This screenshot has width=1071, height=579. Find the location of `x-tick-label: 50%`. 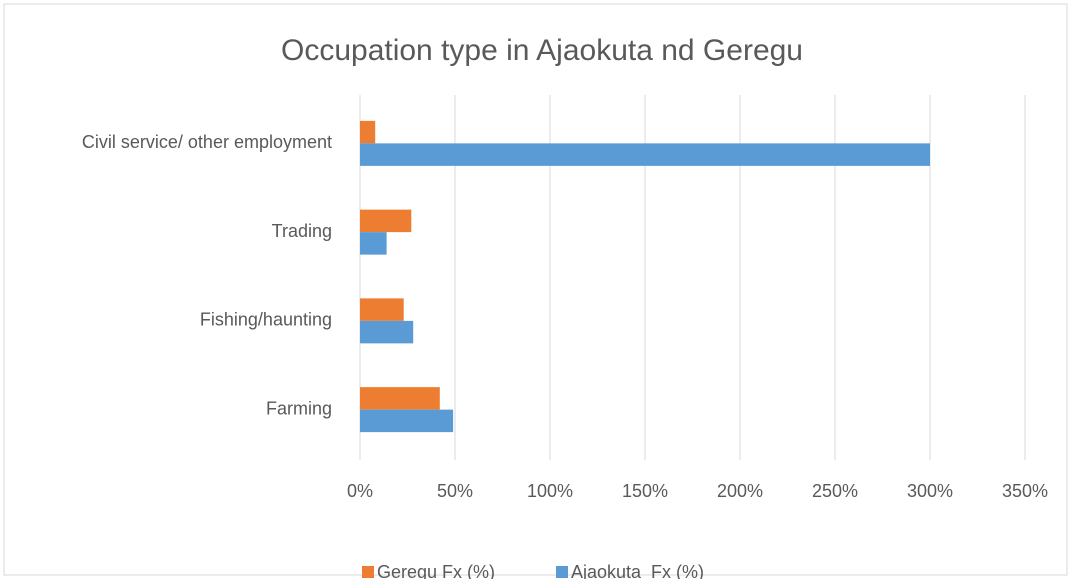

x-tick-label: 50% is located at coordinates (455, 491).